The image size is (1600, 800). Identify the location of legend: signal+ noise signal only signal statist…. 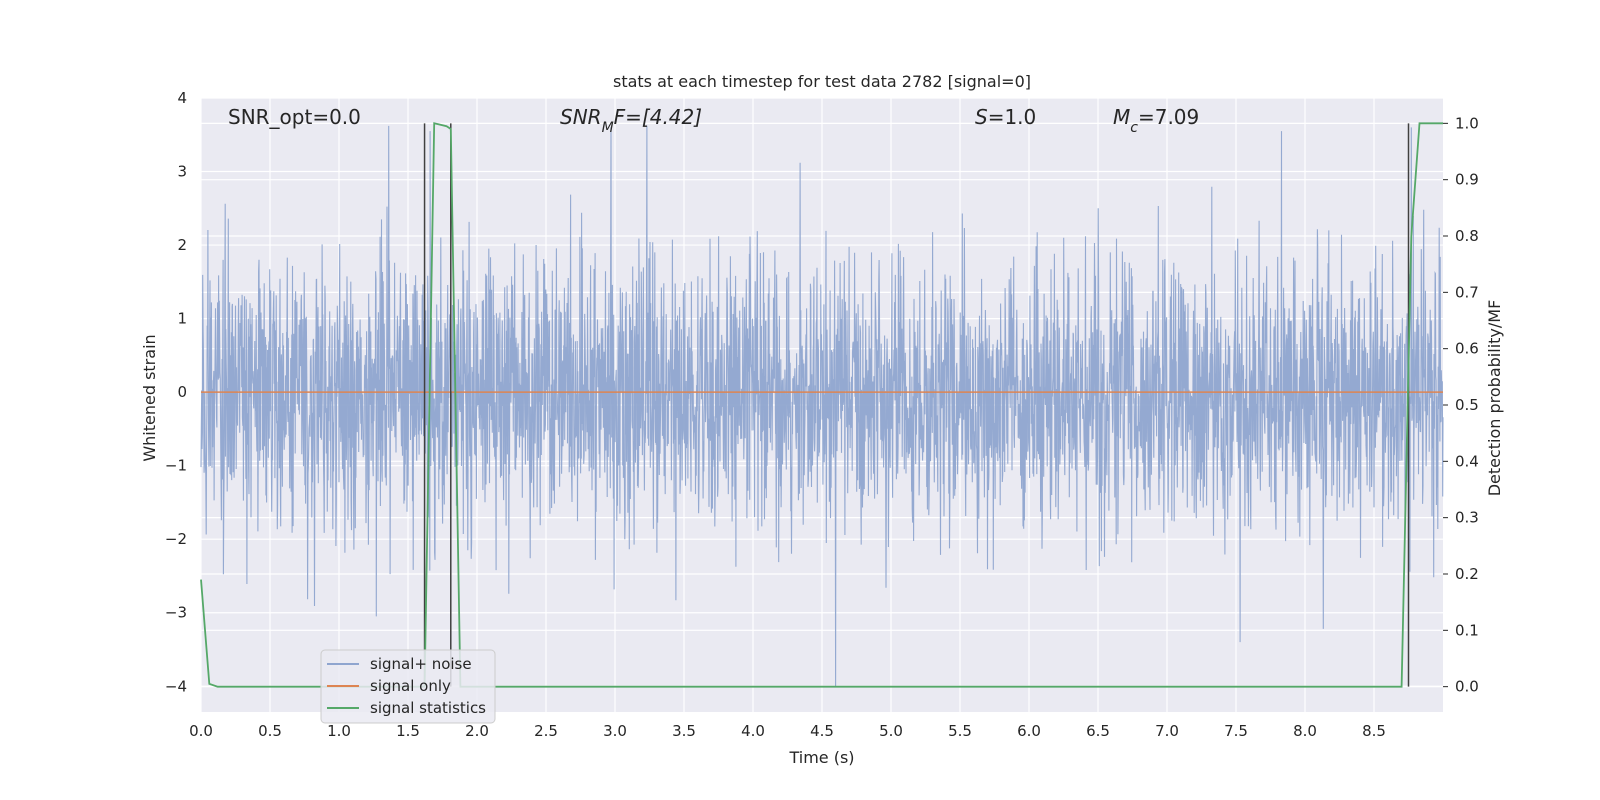
(408, 686).